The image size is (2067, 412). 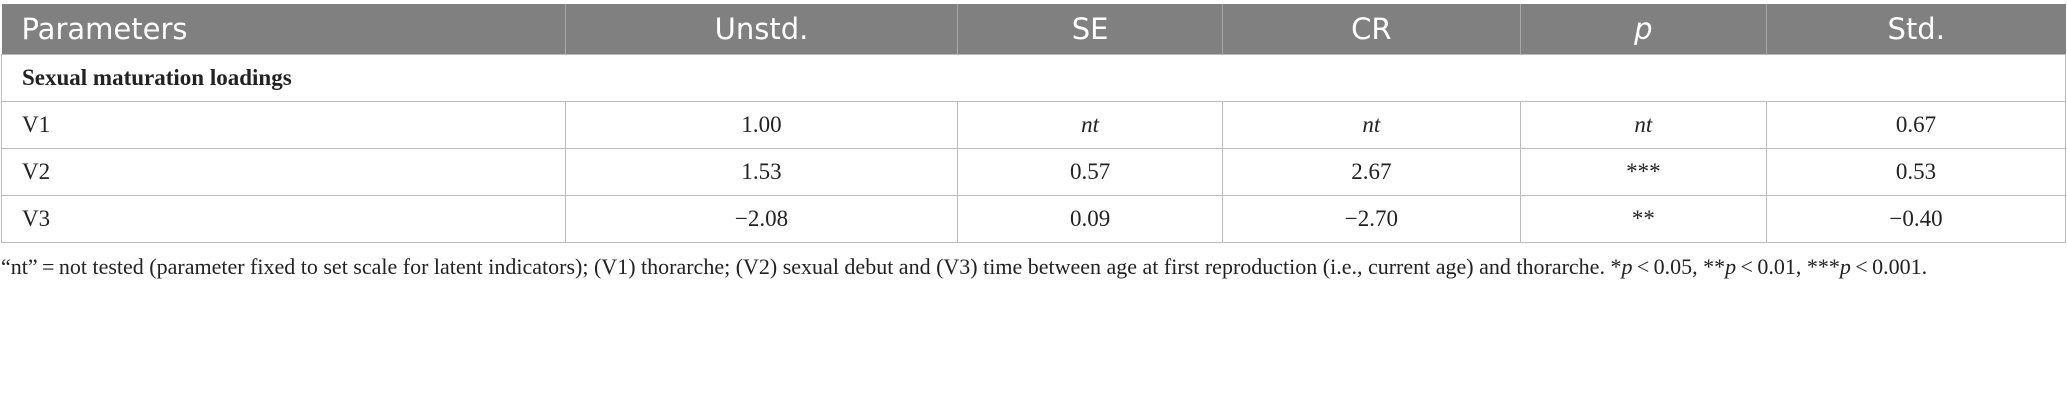 What do you see at coordinates (1889, 266) in the screenshot?
I see `footnote-text: < 0.001.` at bounding box center [1889, 266].